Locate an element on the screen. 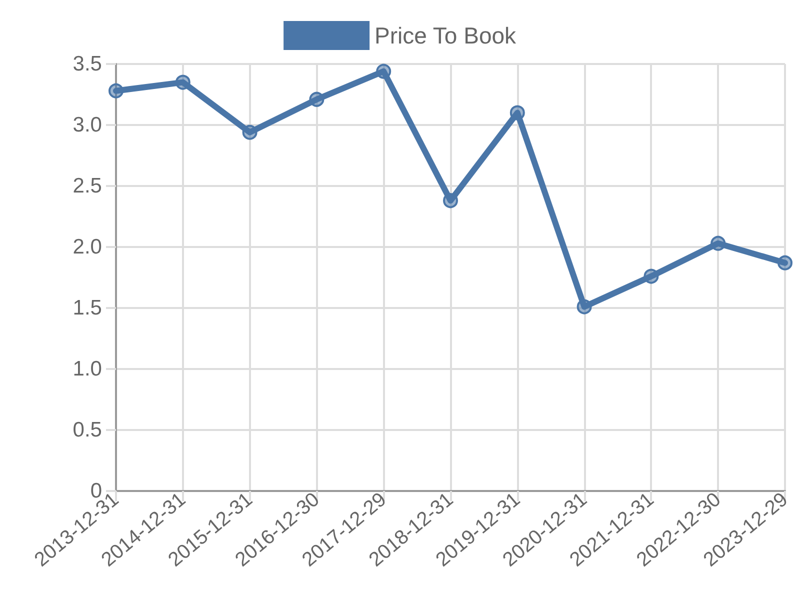  y-tick-label: 1.0 is located at coordinates (87, 369).